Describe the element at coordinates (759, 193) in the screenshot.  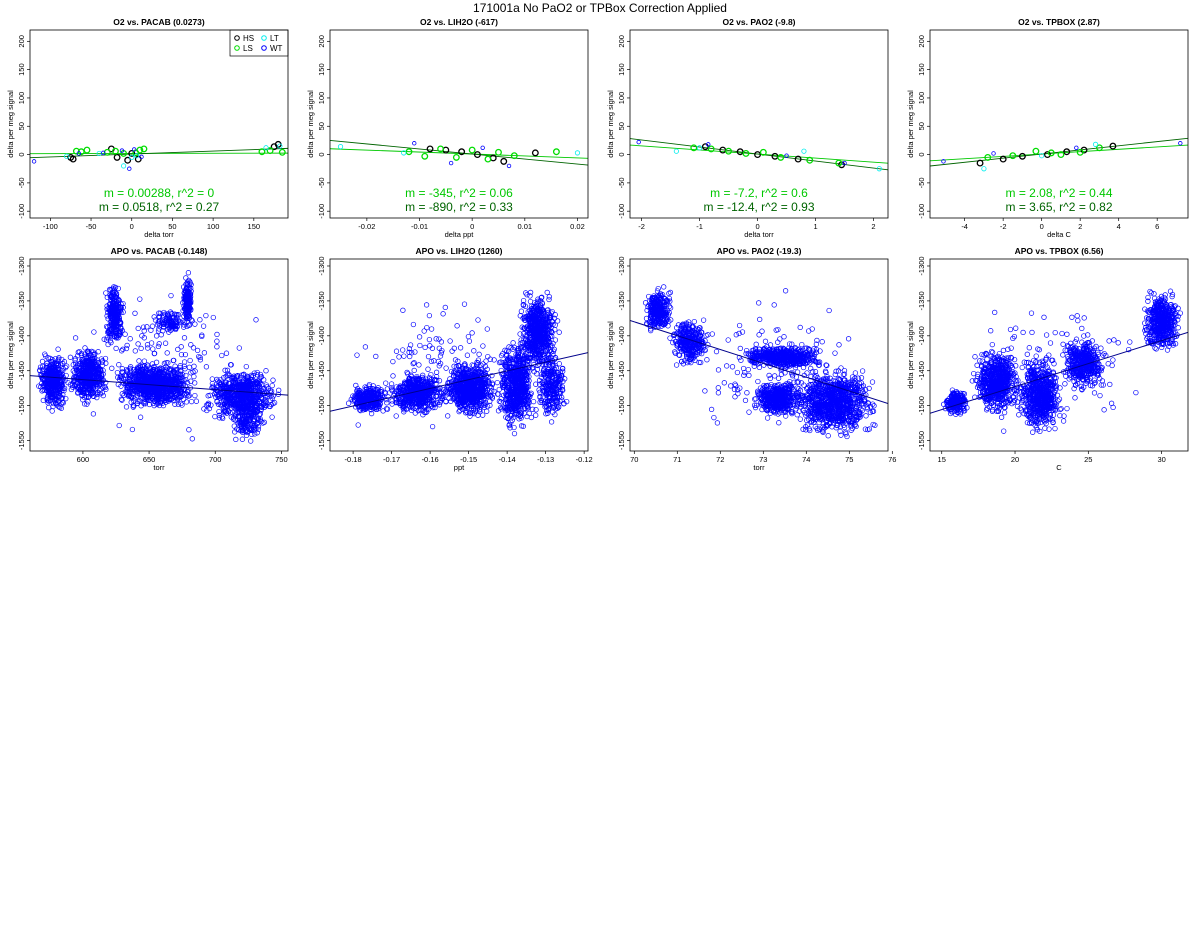
I see `fit-annotation: m = -7.2, r^2 = 0.6` at that location.